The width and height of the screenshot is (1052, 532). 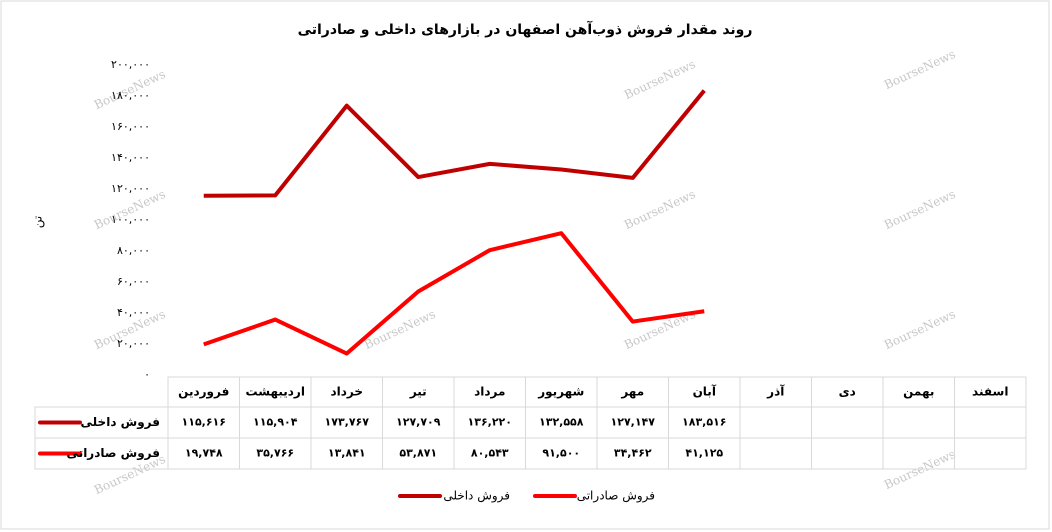 I want to click on table-series-name: فروش صادراتی, so click(x=113, y=453).